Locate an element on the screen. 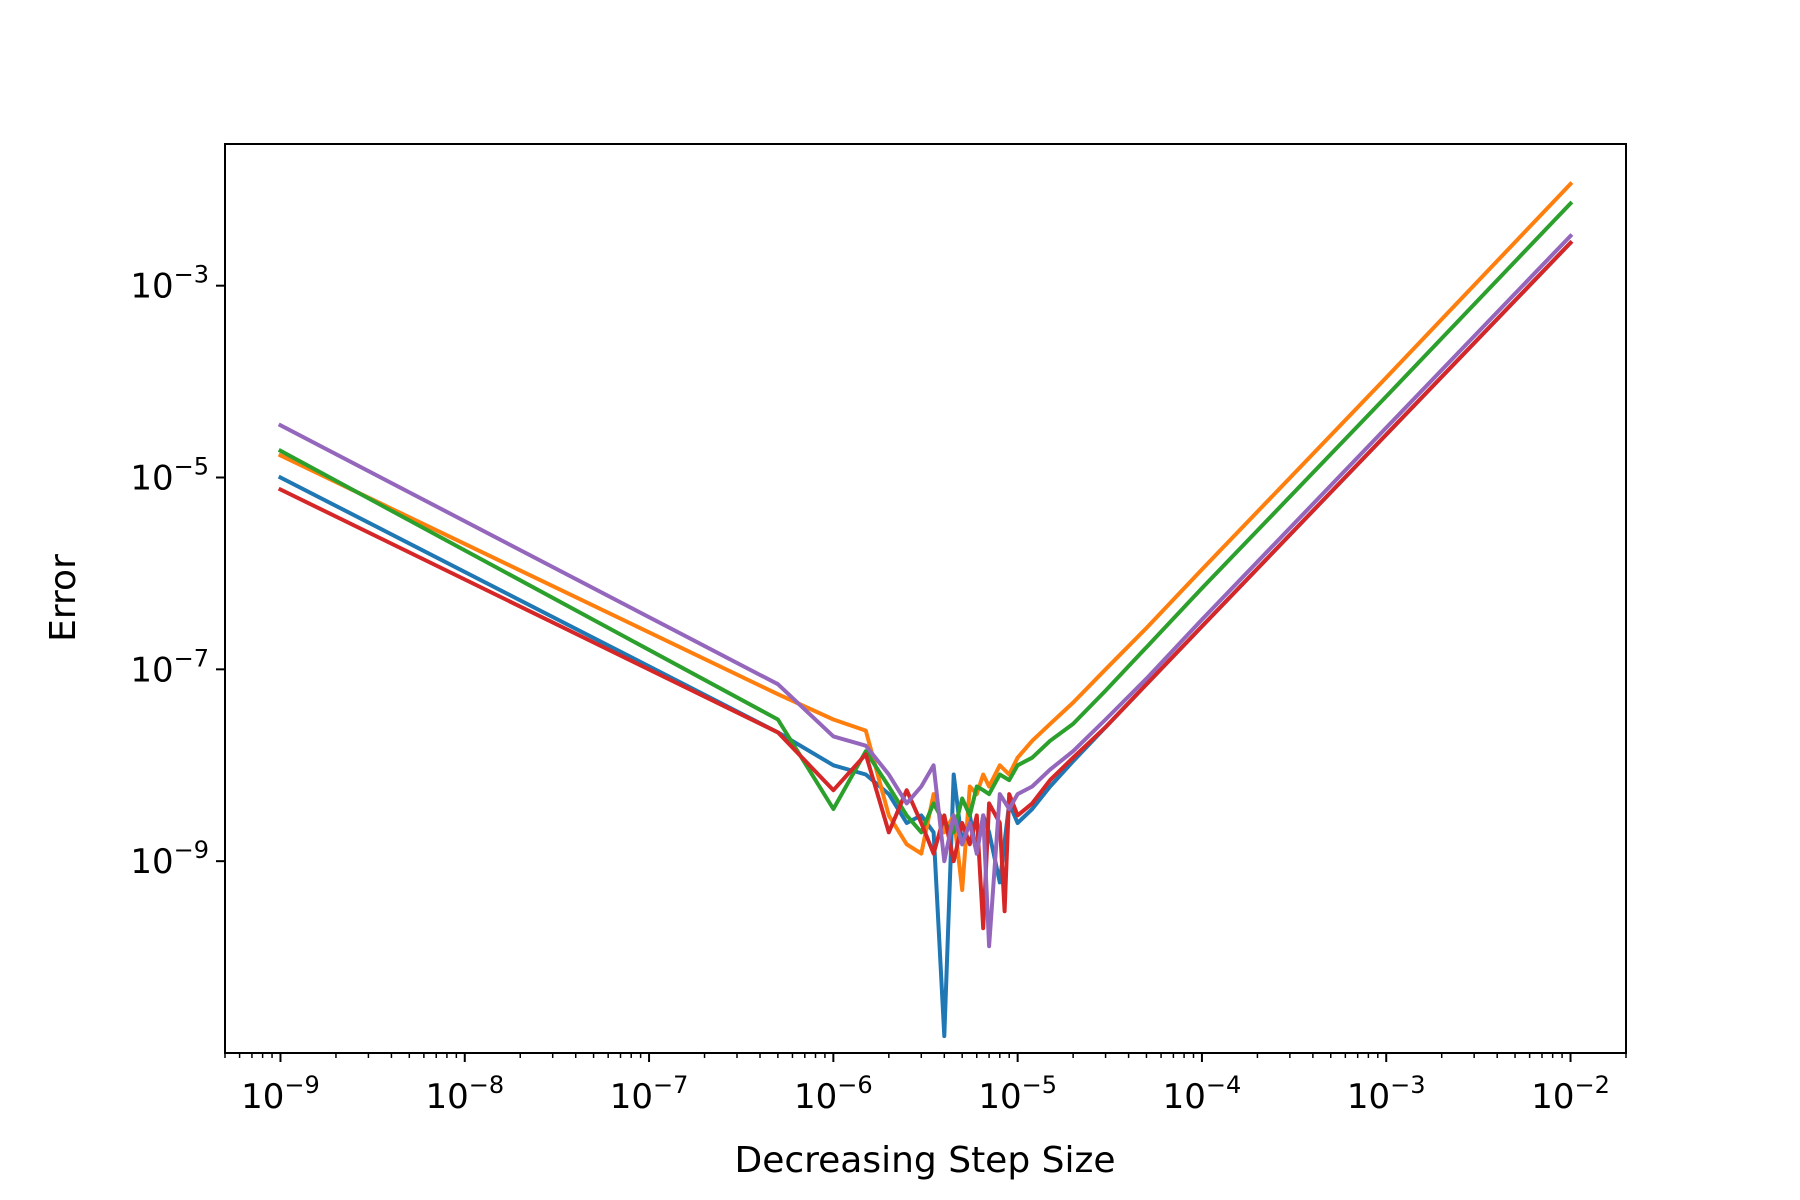 Image resolution: width=1800 pixels, height=1200 pixels. tick-label: 10⁻⁸ is located at coordinates (464, 1094).